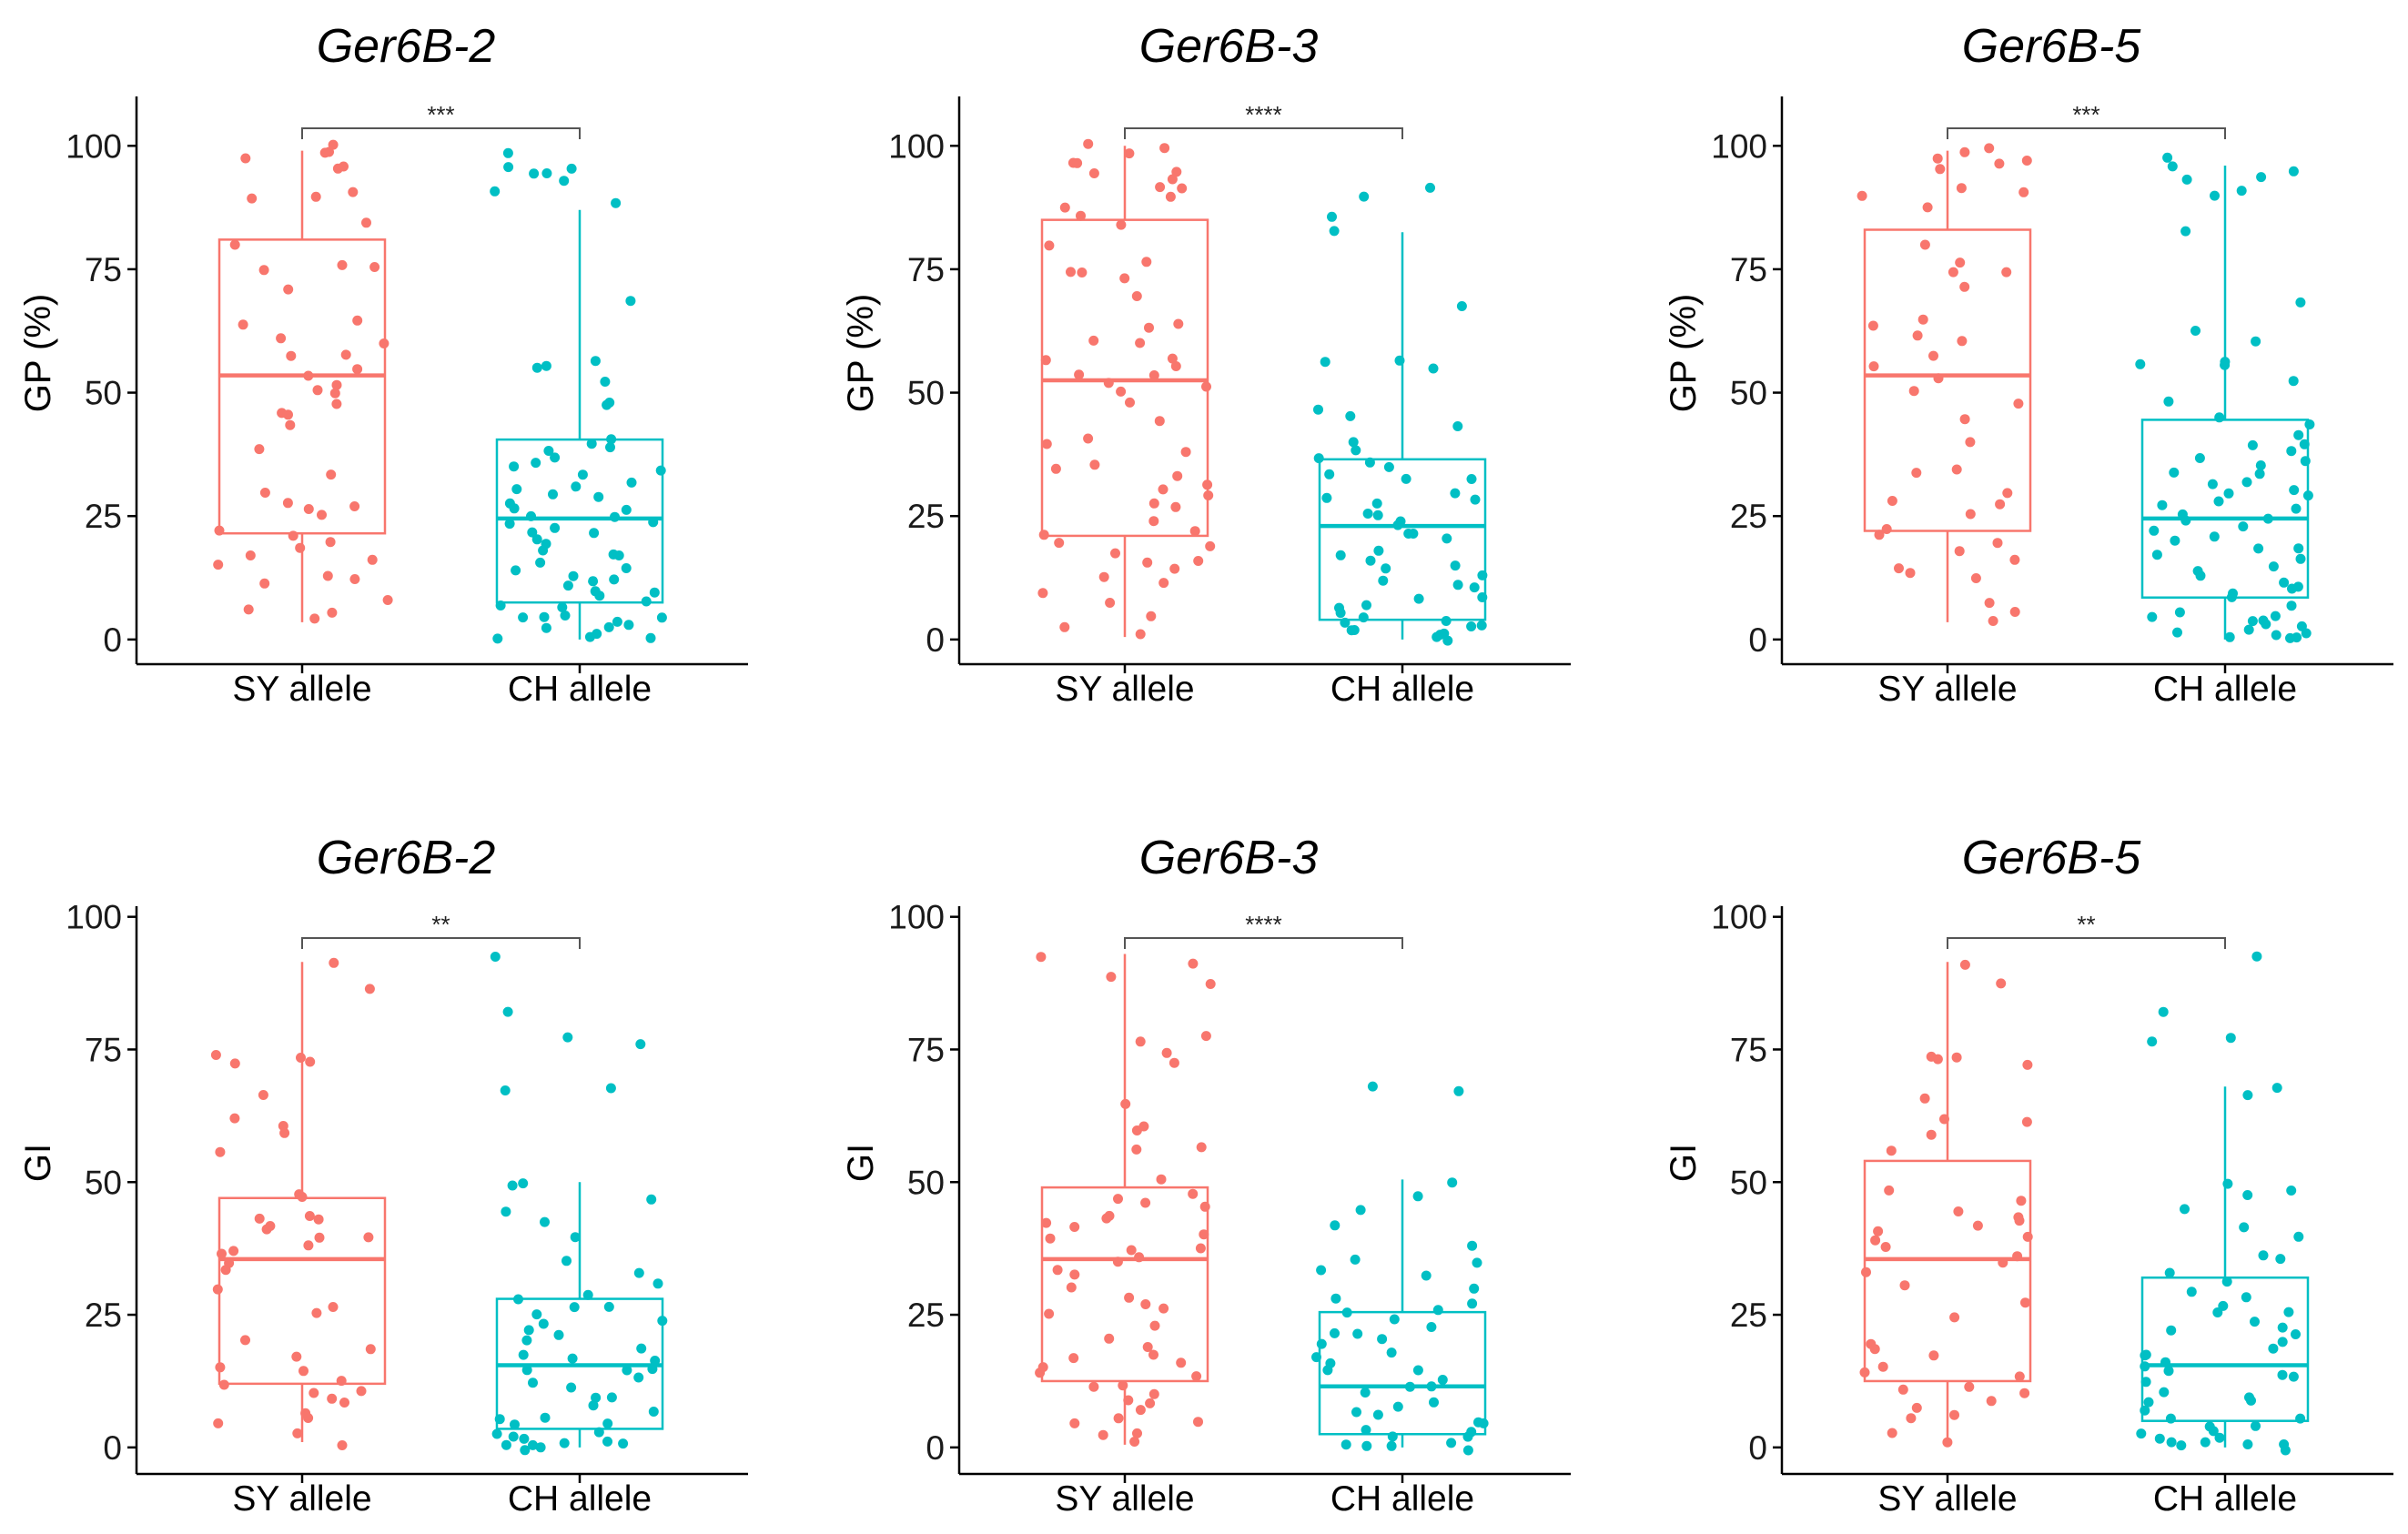 The height and width of the screenshot is (1534, 2408). What do you see at coordinates (406, 858) in the screenshot?
I see `panel-title: Ger6B-2` at bounding box center [406, 858].